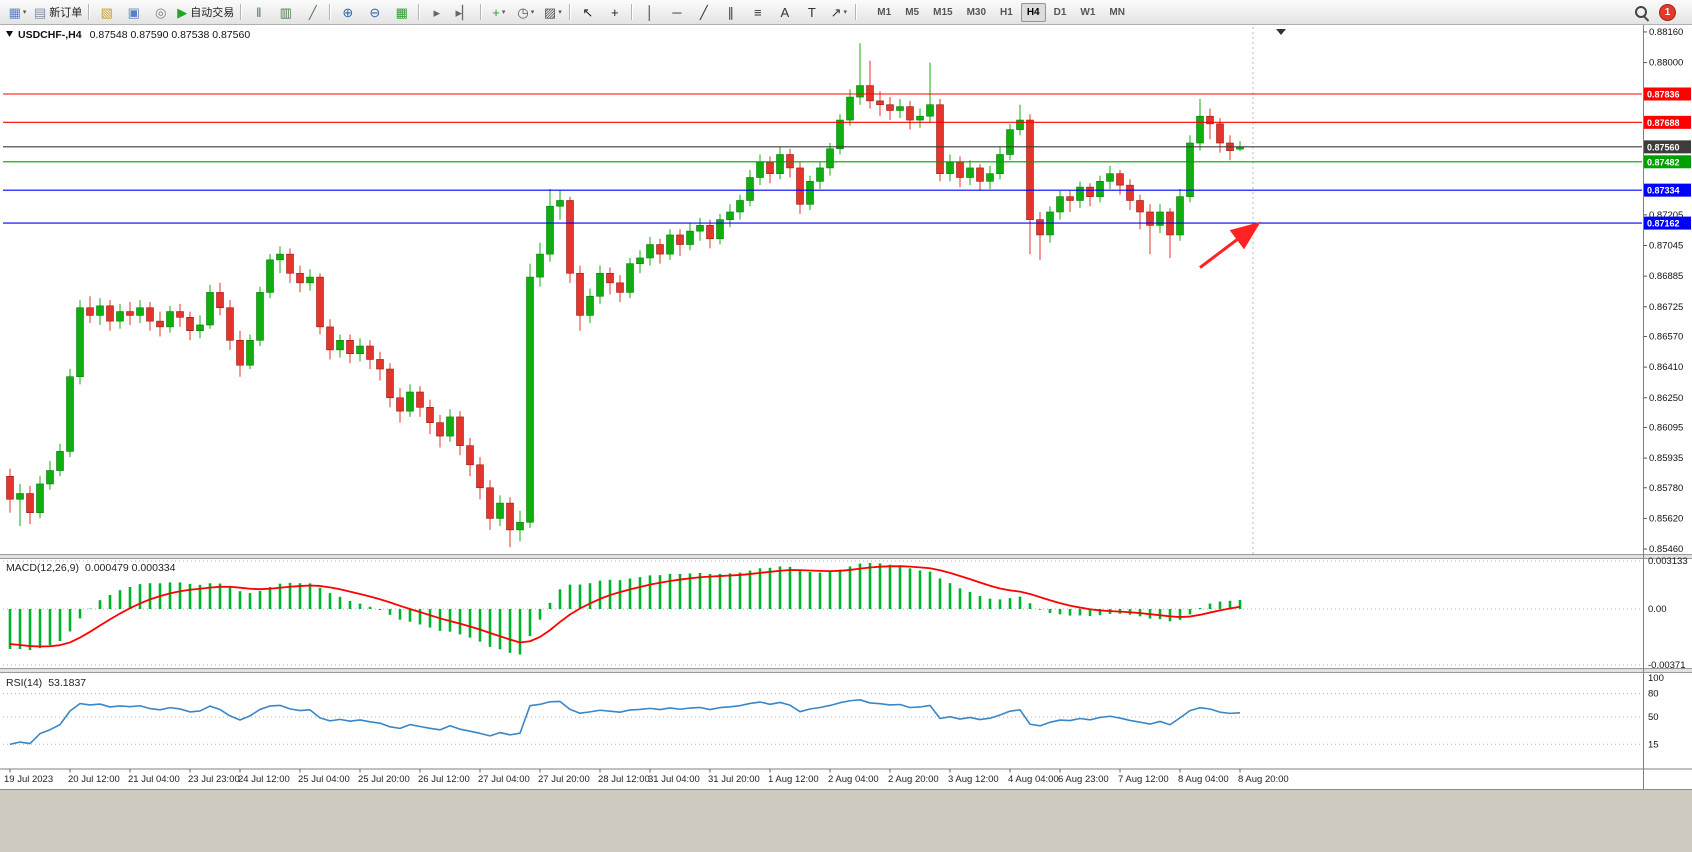 The image size is (1692, 852). I want to click on search-icon, so click(1642, 13).